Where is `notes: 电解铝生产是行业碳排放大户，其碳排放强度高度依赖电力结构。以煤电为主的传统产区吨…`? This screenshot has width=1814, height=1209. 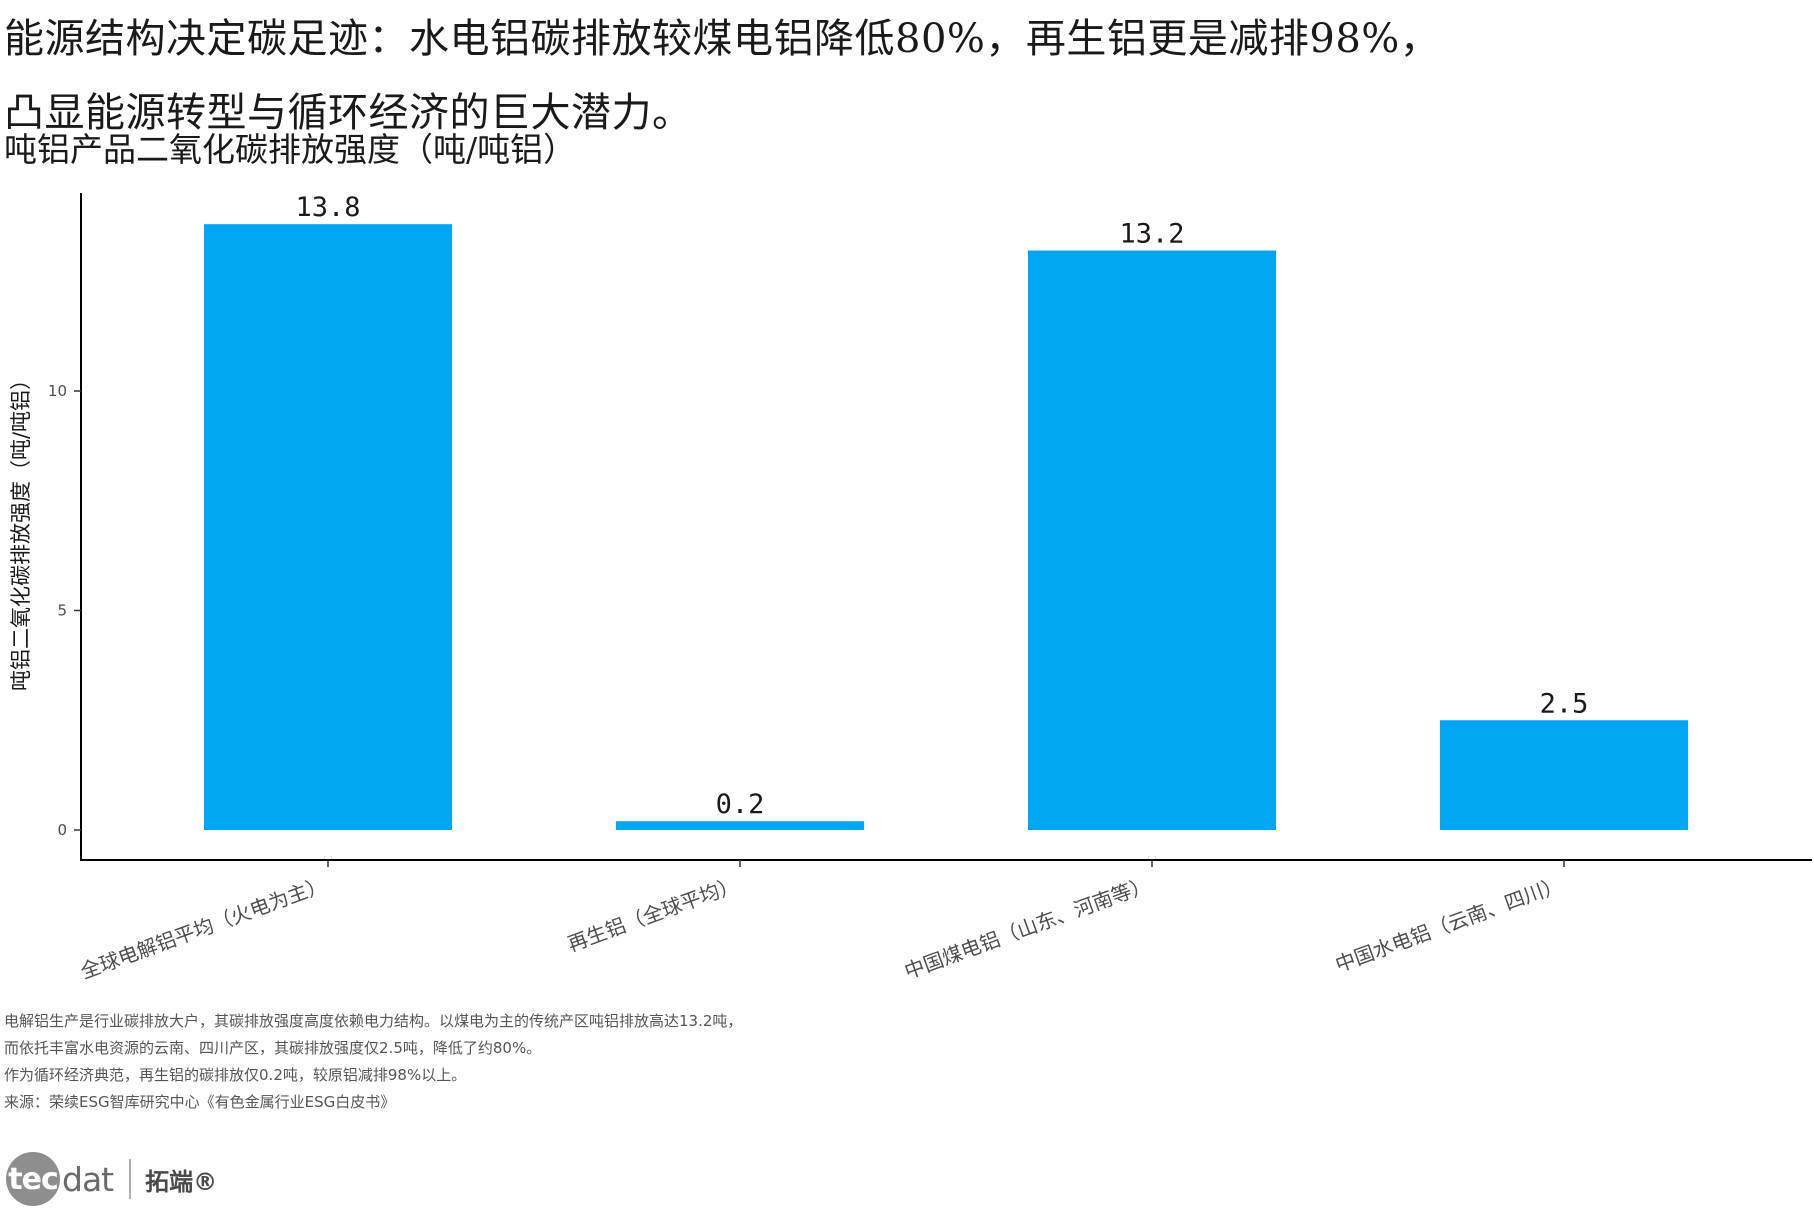 notes: 电解铝生产是行业碳排放大户，其碳排放强度高度依赖电力结构。以煤电为主的传统产区吨… is located at coordinates (373, 1062).